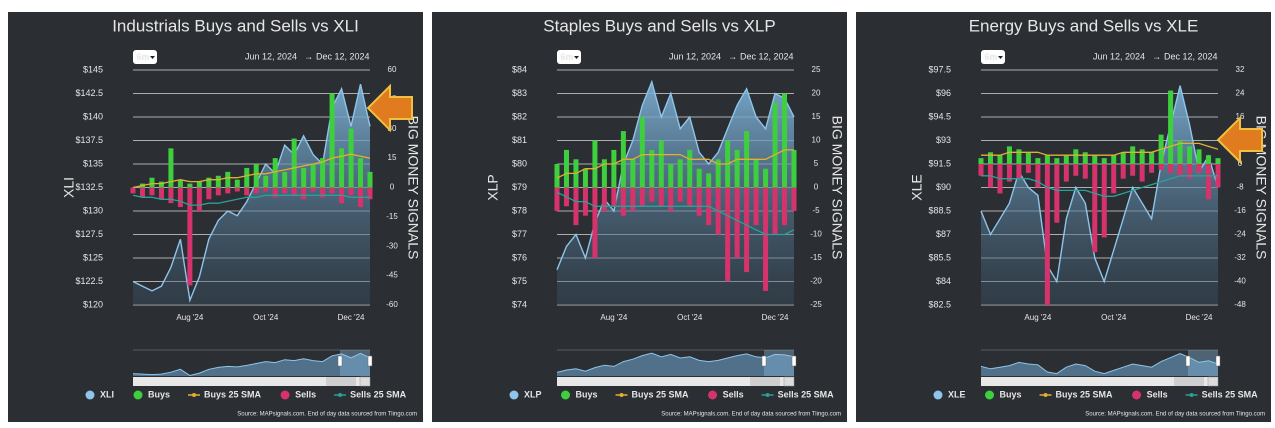 The height and width of the screenshot is (428, 1275). What do you see at coordinates (816, 234) in the screenshot?
I see `y2-tick-label: -10` at bounding box center [816, 234].